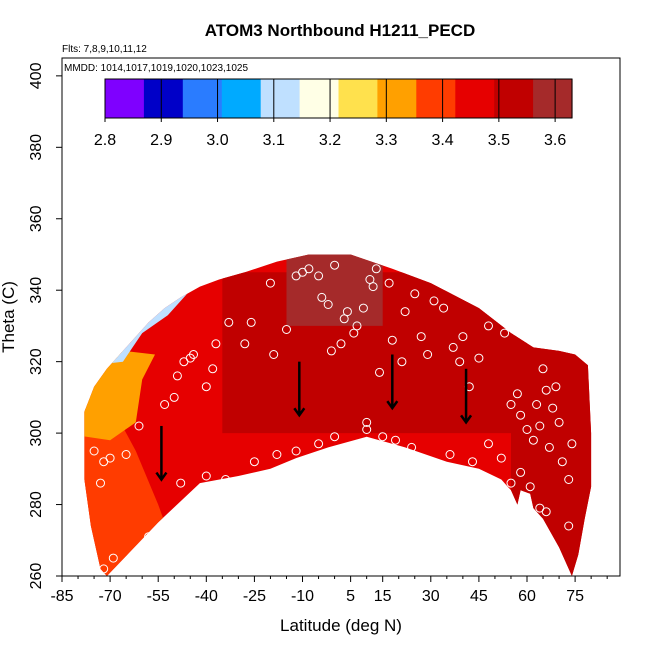 This screenshot has height=655, width=650. Describe the element at coordinates (479, 596) in the screenshot. I see `x-tick-label: 45` at that location.